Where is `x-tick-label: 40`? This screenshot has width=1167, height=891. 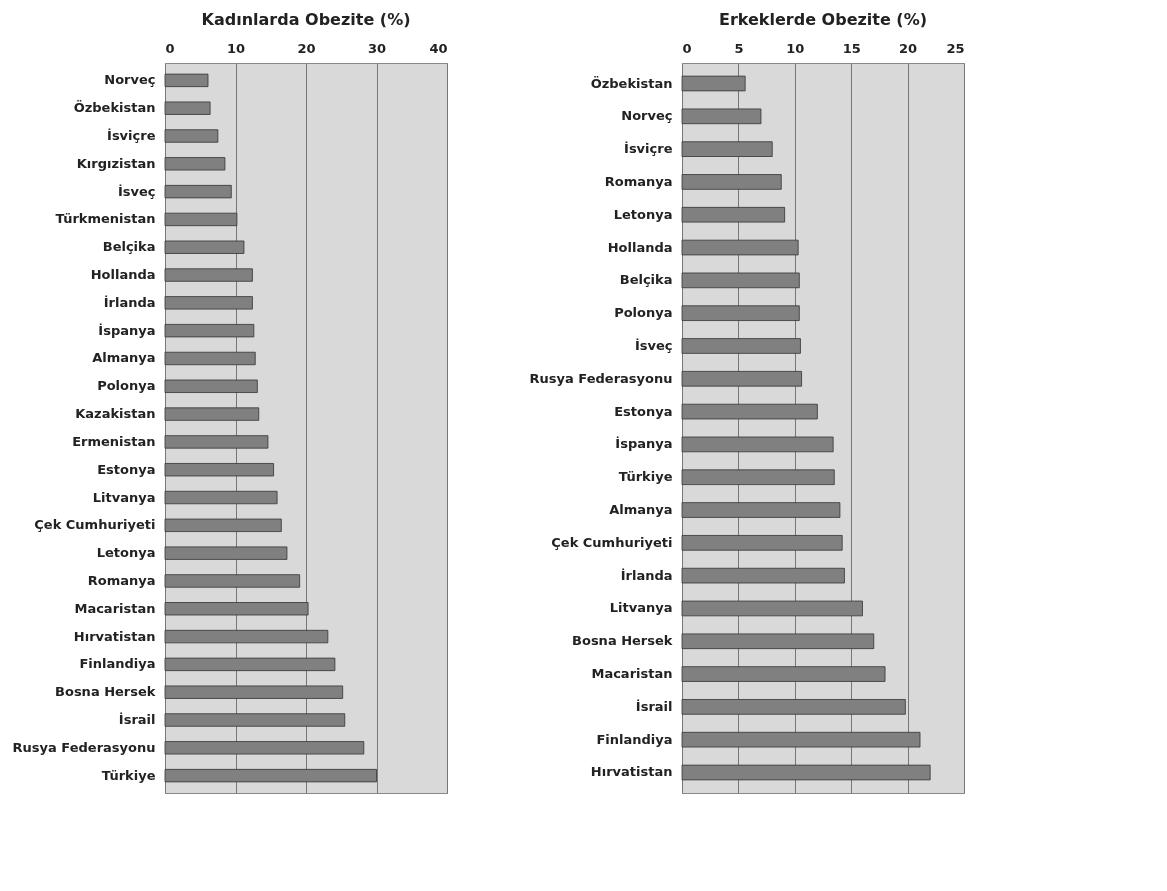
x-tick-label: 40 is located at coordinates (438, 48).